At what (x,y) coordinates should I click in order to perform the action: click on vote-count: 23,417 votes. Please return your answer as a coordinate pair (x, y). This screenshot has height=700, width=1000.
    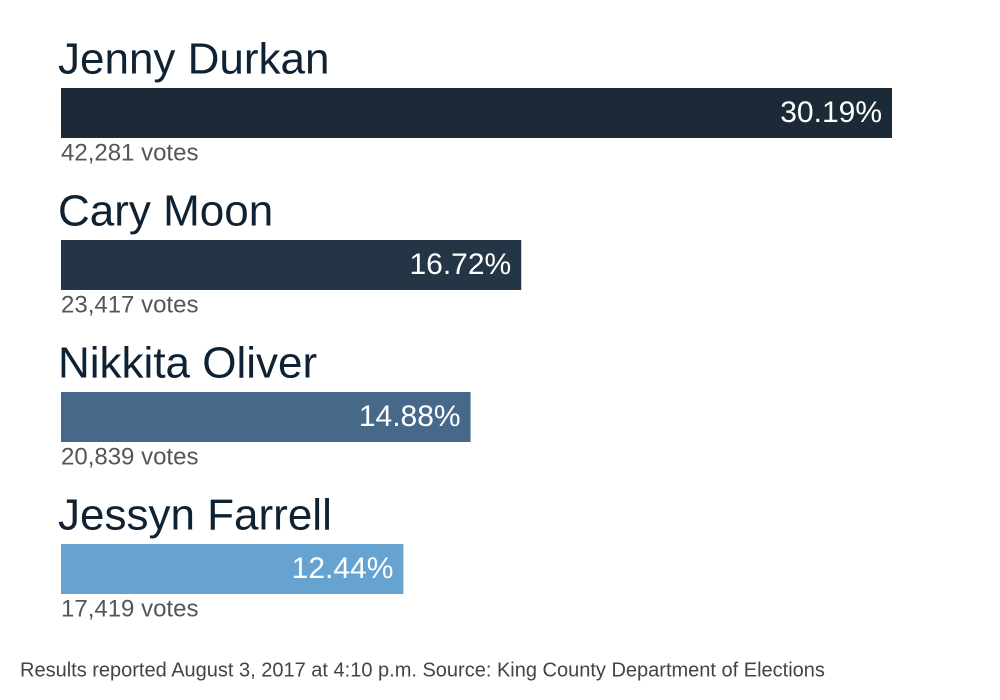
    Looking at the image, I should click on (129, 304).